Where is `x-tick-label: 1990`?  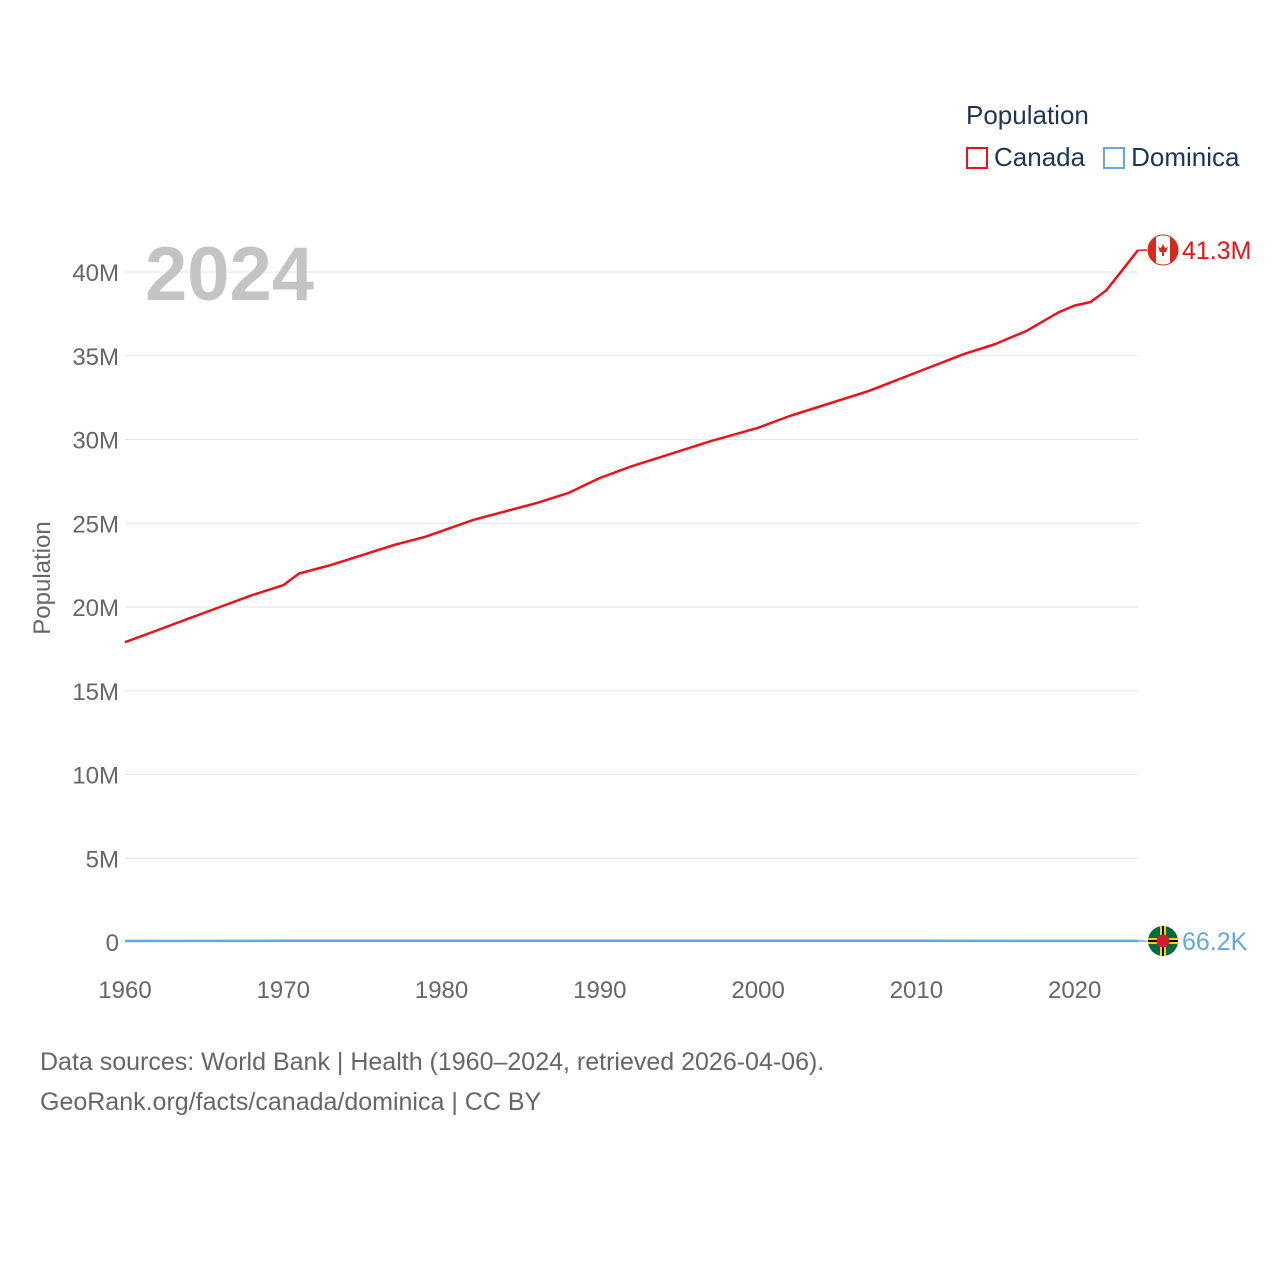 x-tick-label: 1990 is located at coordinates (599, 990).